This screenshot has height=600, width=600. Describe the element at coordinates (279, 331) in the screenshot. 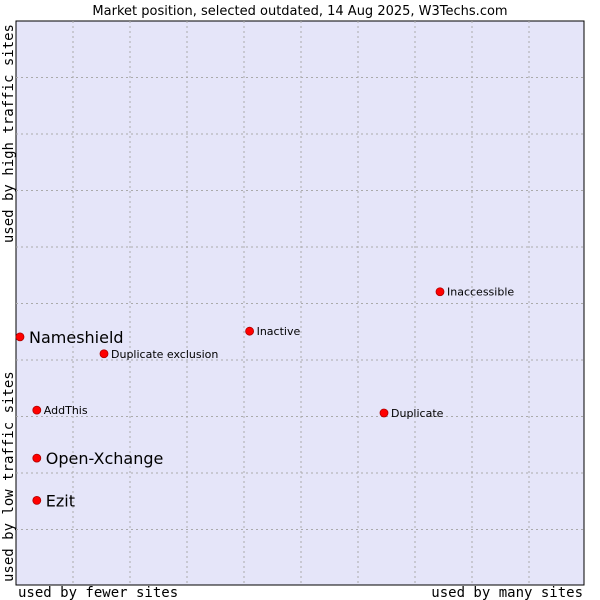

I see `data-point-label: Inactive` at that location.